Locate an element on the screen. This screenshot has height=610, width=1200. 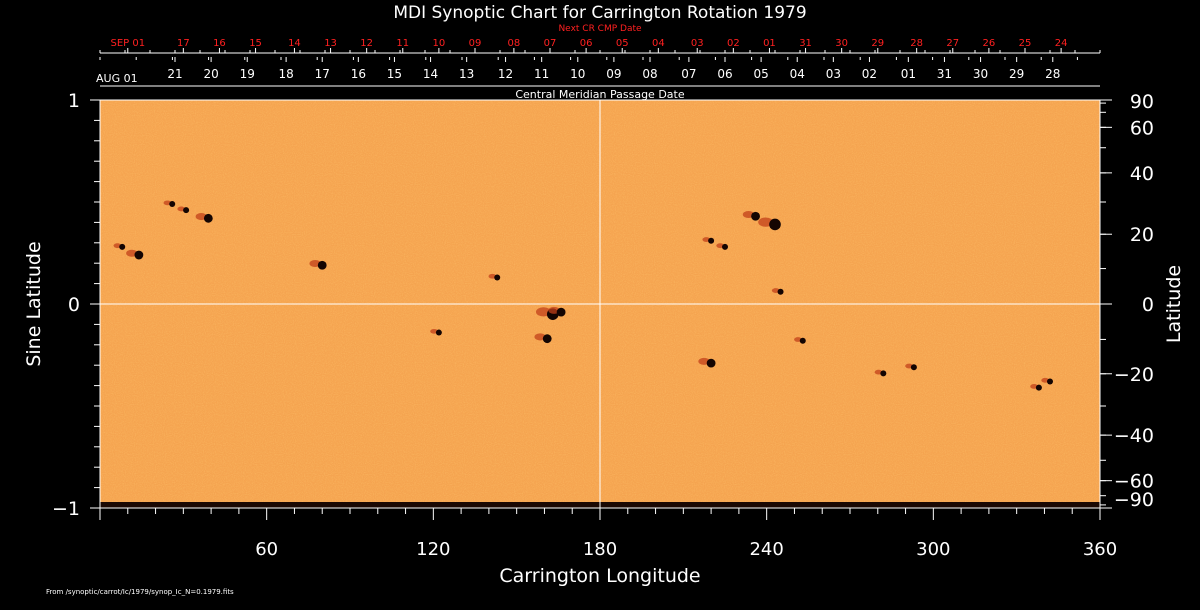
next-date-label: 14 is located at coordinates (294, 43).